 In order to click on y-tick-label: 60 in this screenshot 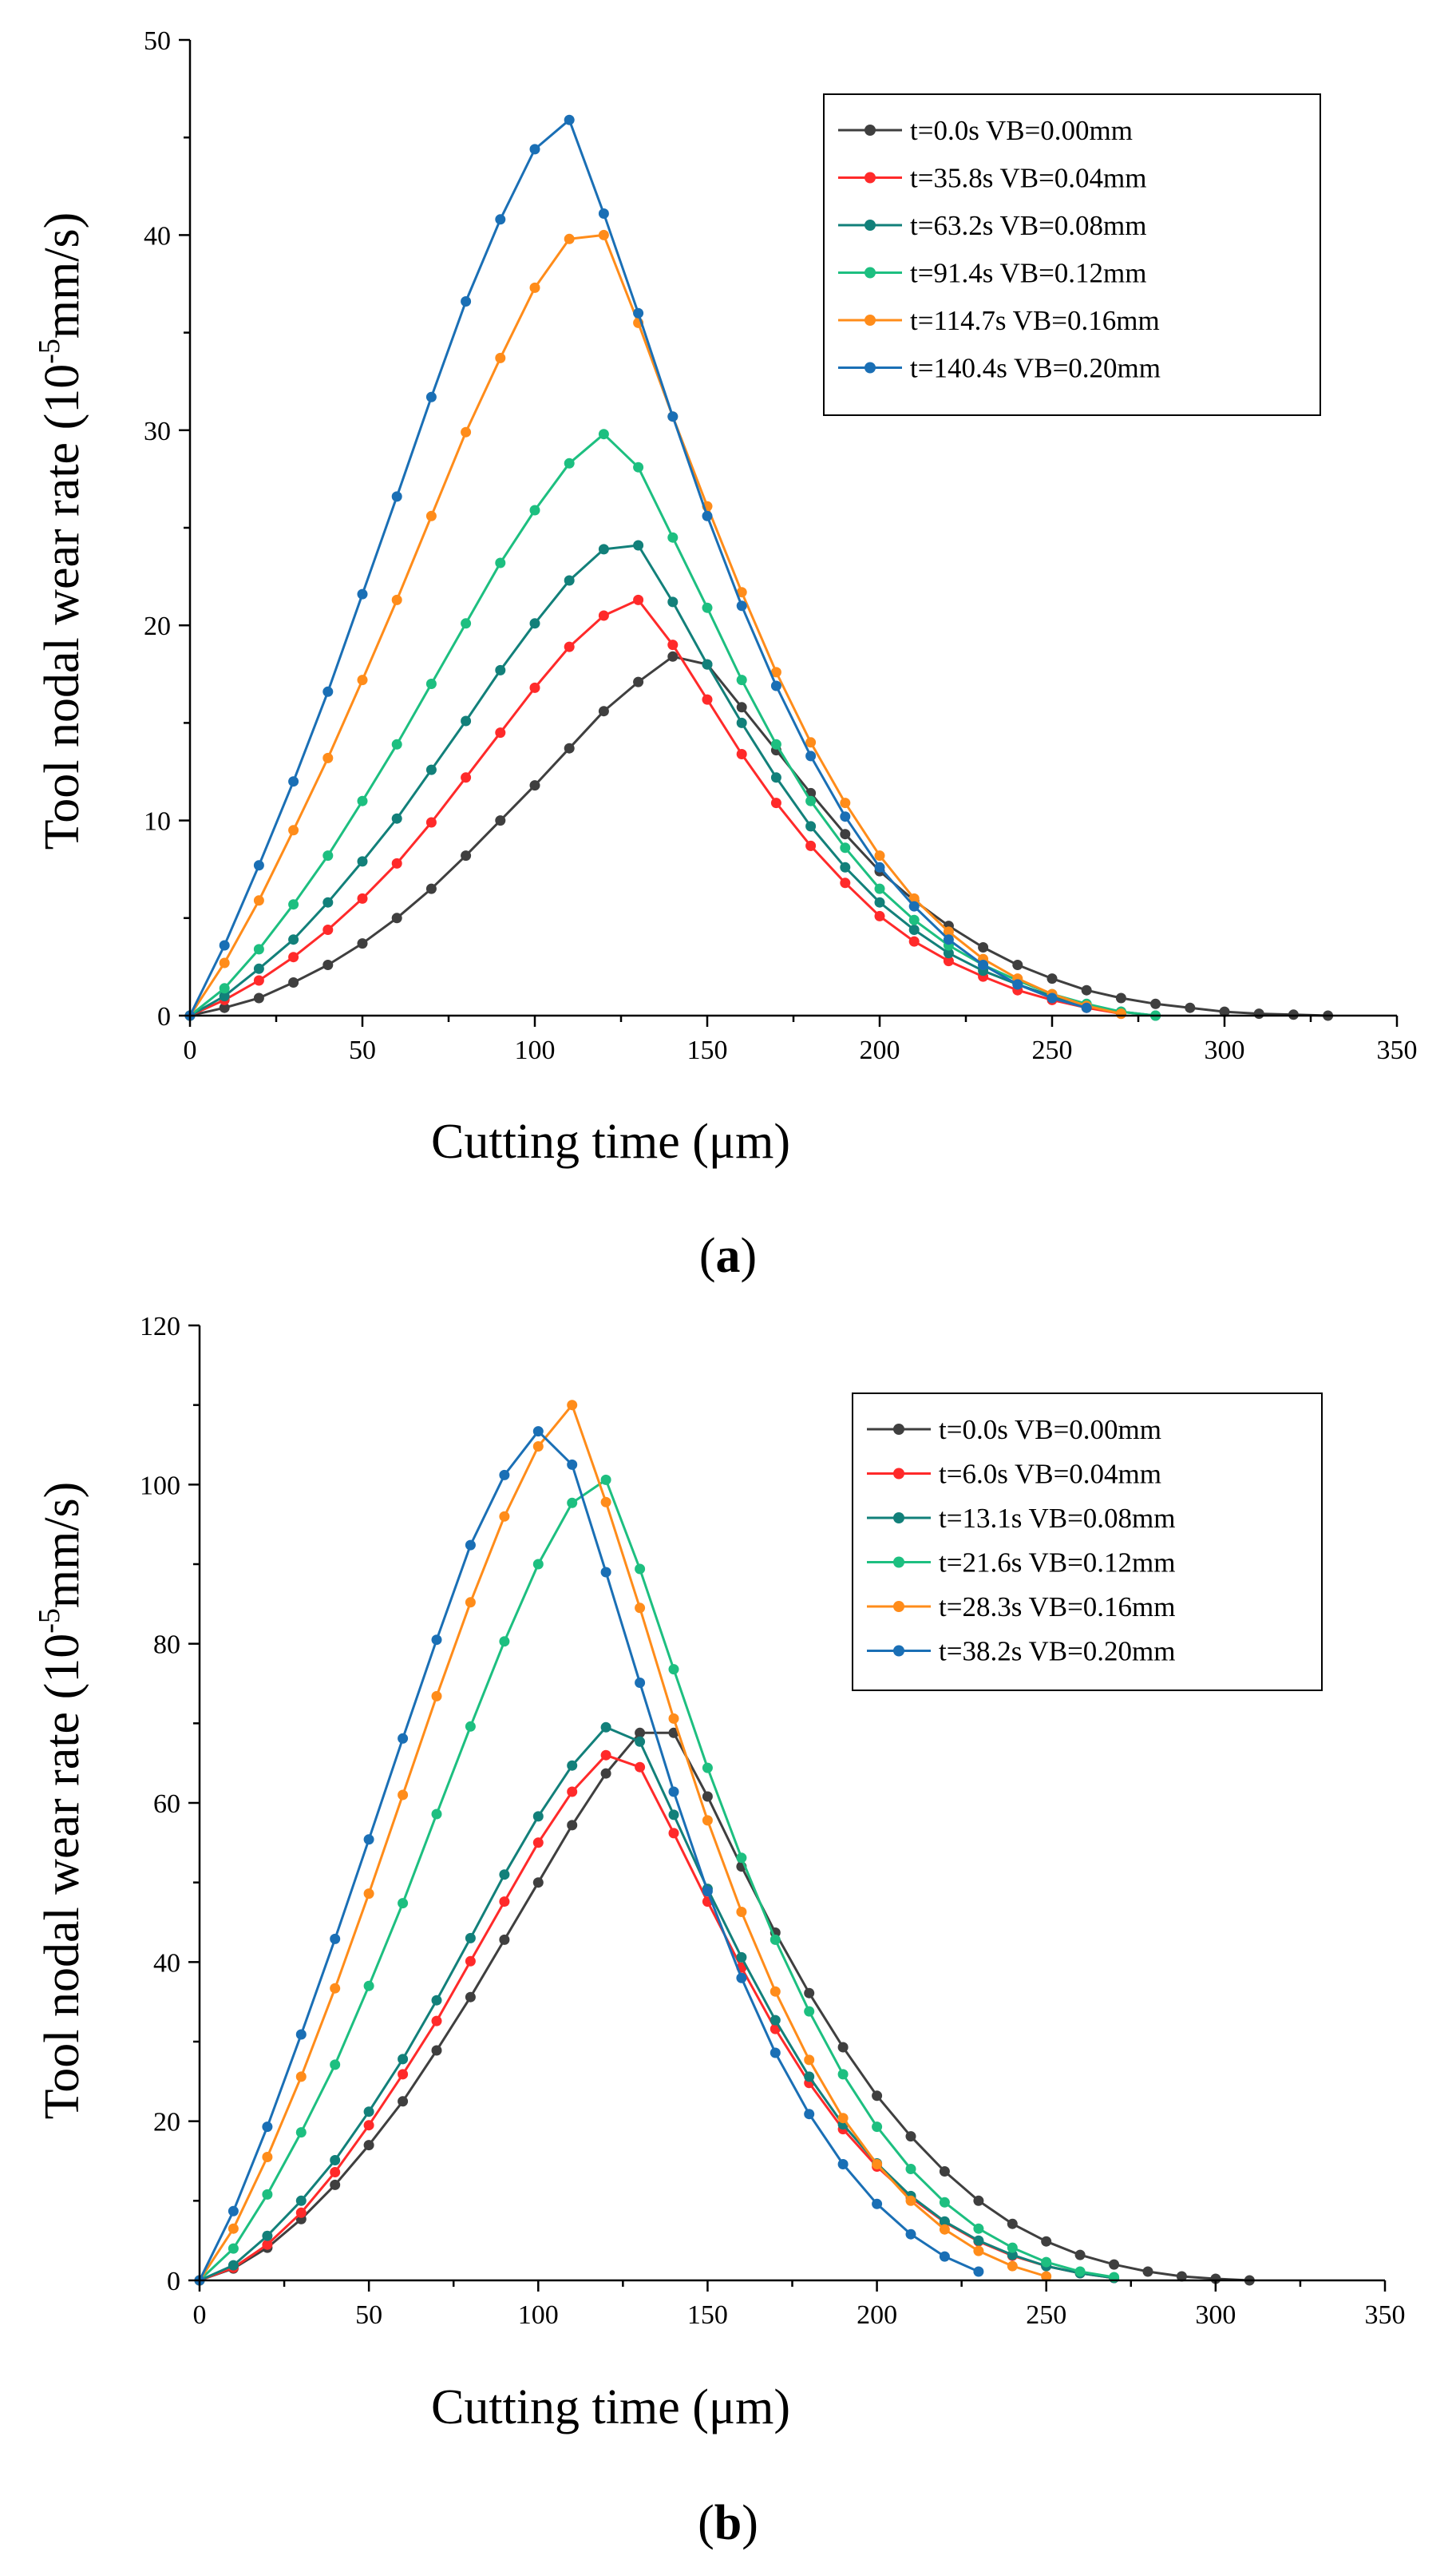, I will do `click(166, 1804)`.